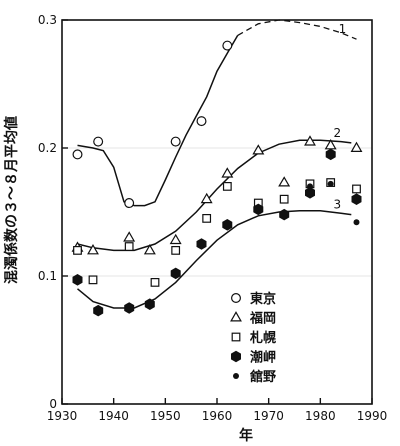 Image resolution: width=400 pixels, height=446 pixels. I want to click on y-tick-label: 0, so click(53, 404).